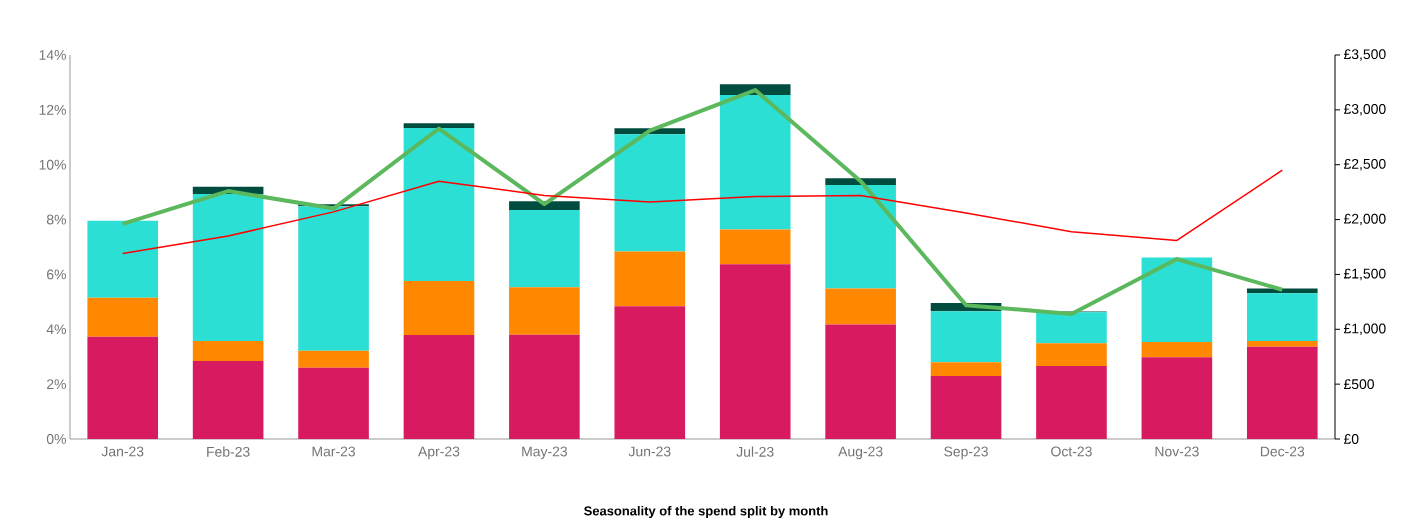 Image resolution: width=1413 pixels, height=523 pixels. I want to click on x-tick-label: Nov-23, so click(1177, 451).